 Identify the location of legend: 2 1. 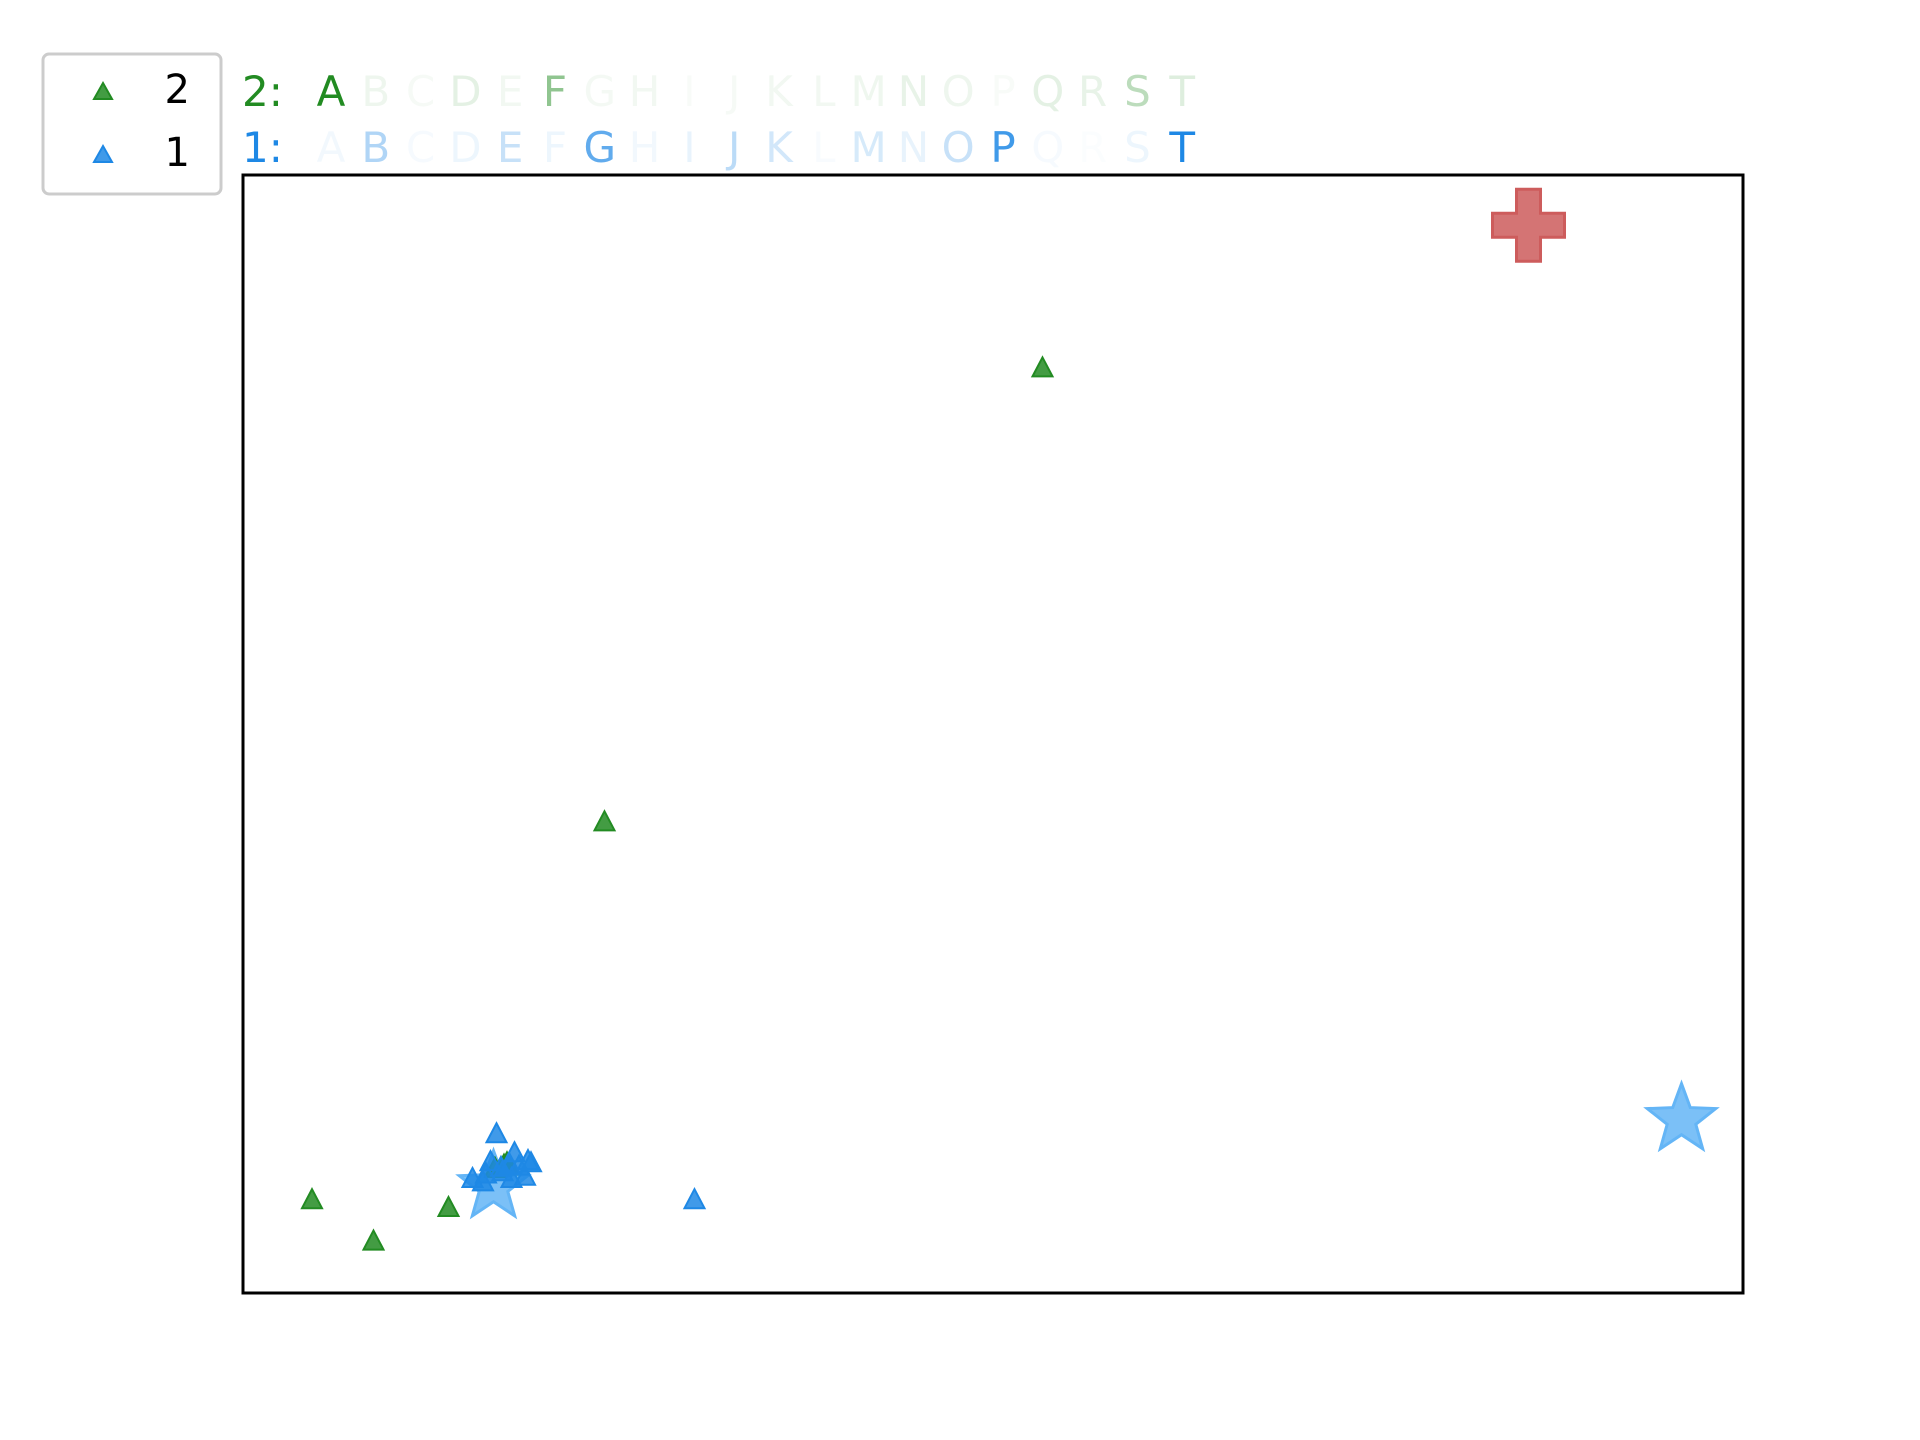
(132, 124).